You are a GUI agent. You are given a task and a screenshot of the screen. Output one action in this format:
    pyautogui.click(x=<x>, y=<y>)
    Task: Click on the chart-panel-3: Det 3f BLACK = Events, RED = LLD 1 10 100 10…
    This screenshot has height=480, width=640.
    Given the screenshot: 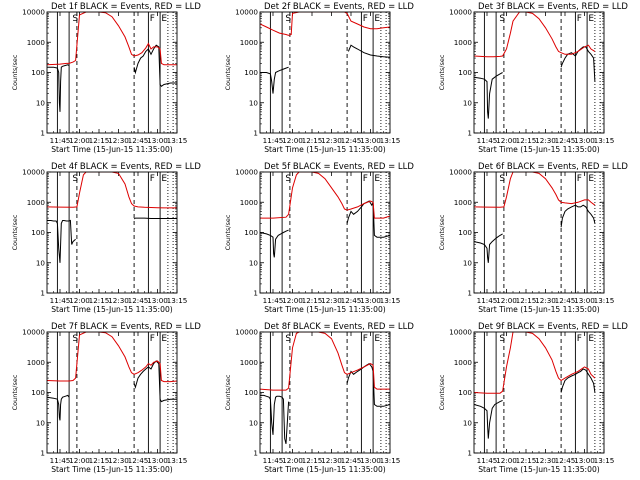 What is the action you would take?
    pyautogui.click(x=533, y=78)
    